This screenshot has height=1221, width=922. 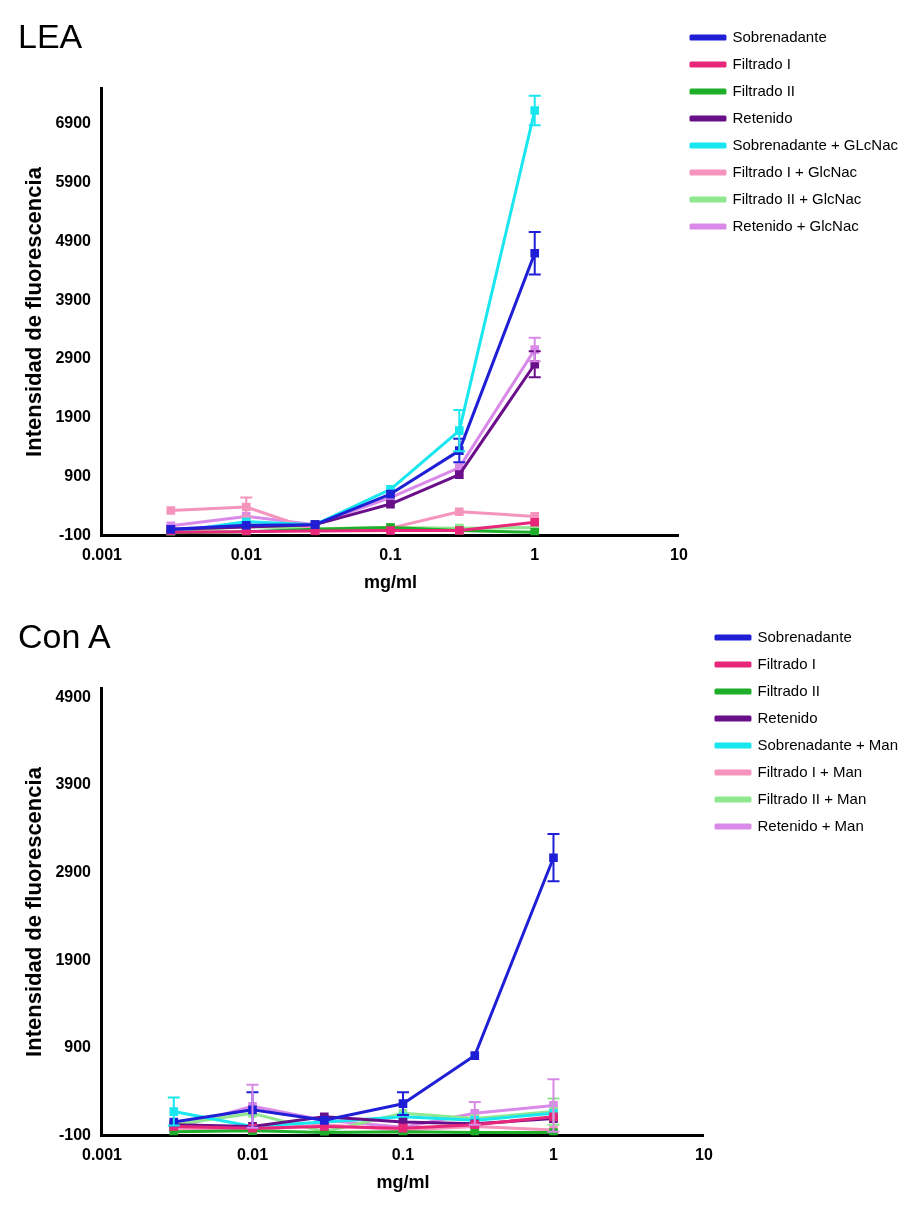 What do you see at coordinates (64, 635) in the screenshot?
I see `chart-title: Con A` at bounding box center [64, 635].